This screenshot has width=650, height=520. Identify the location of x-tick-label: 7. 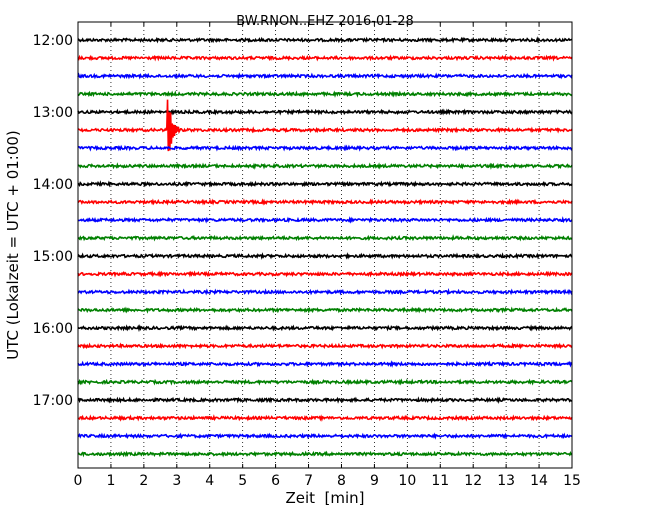
(308, 481).